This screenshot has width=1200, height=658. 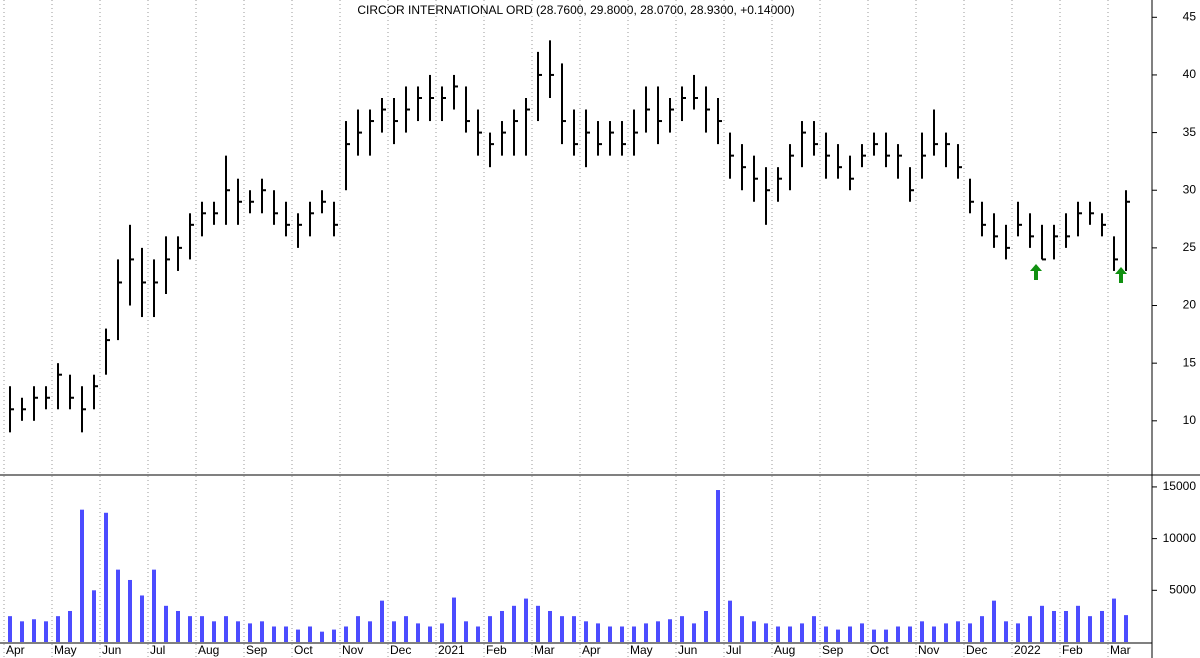 I want to click on y-tick-label: 30, so click(x=1190, y=189).